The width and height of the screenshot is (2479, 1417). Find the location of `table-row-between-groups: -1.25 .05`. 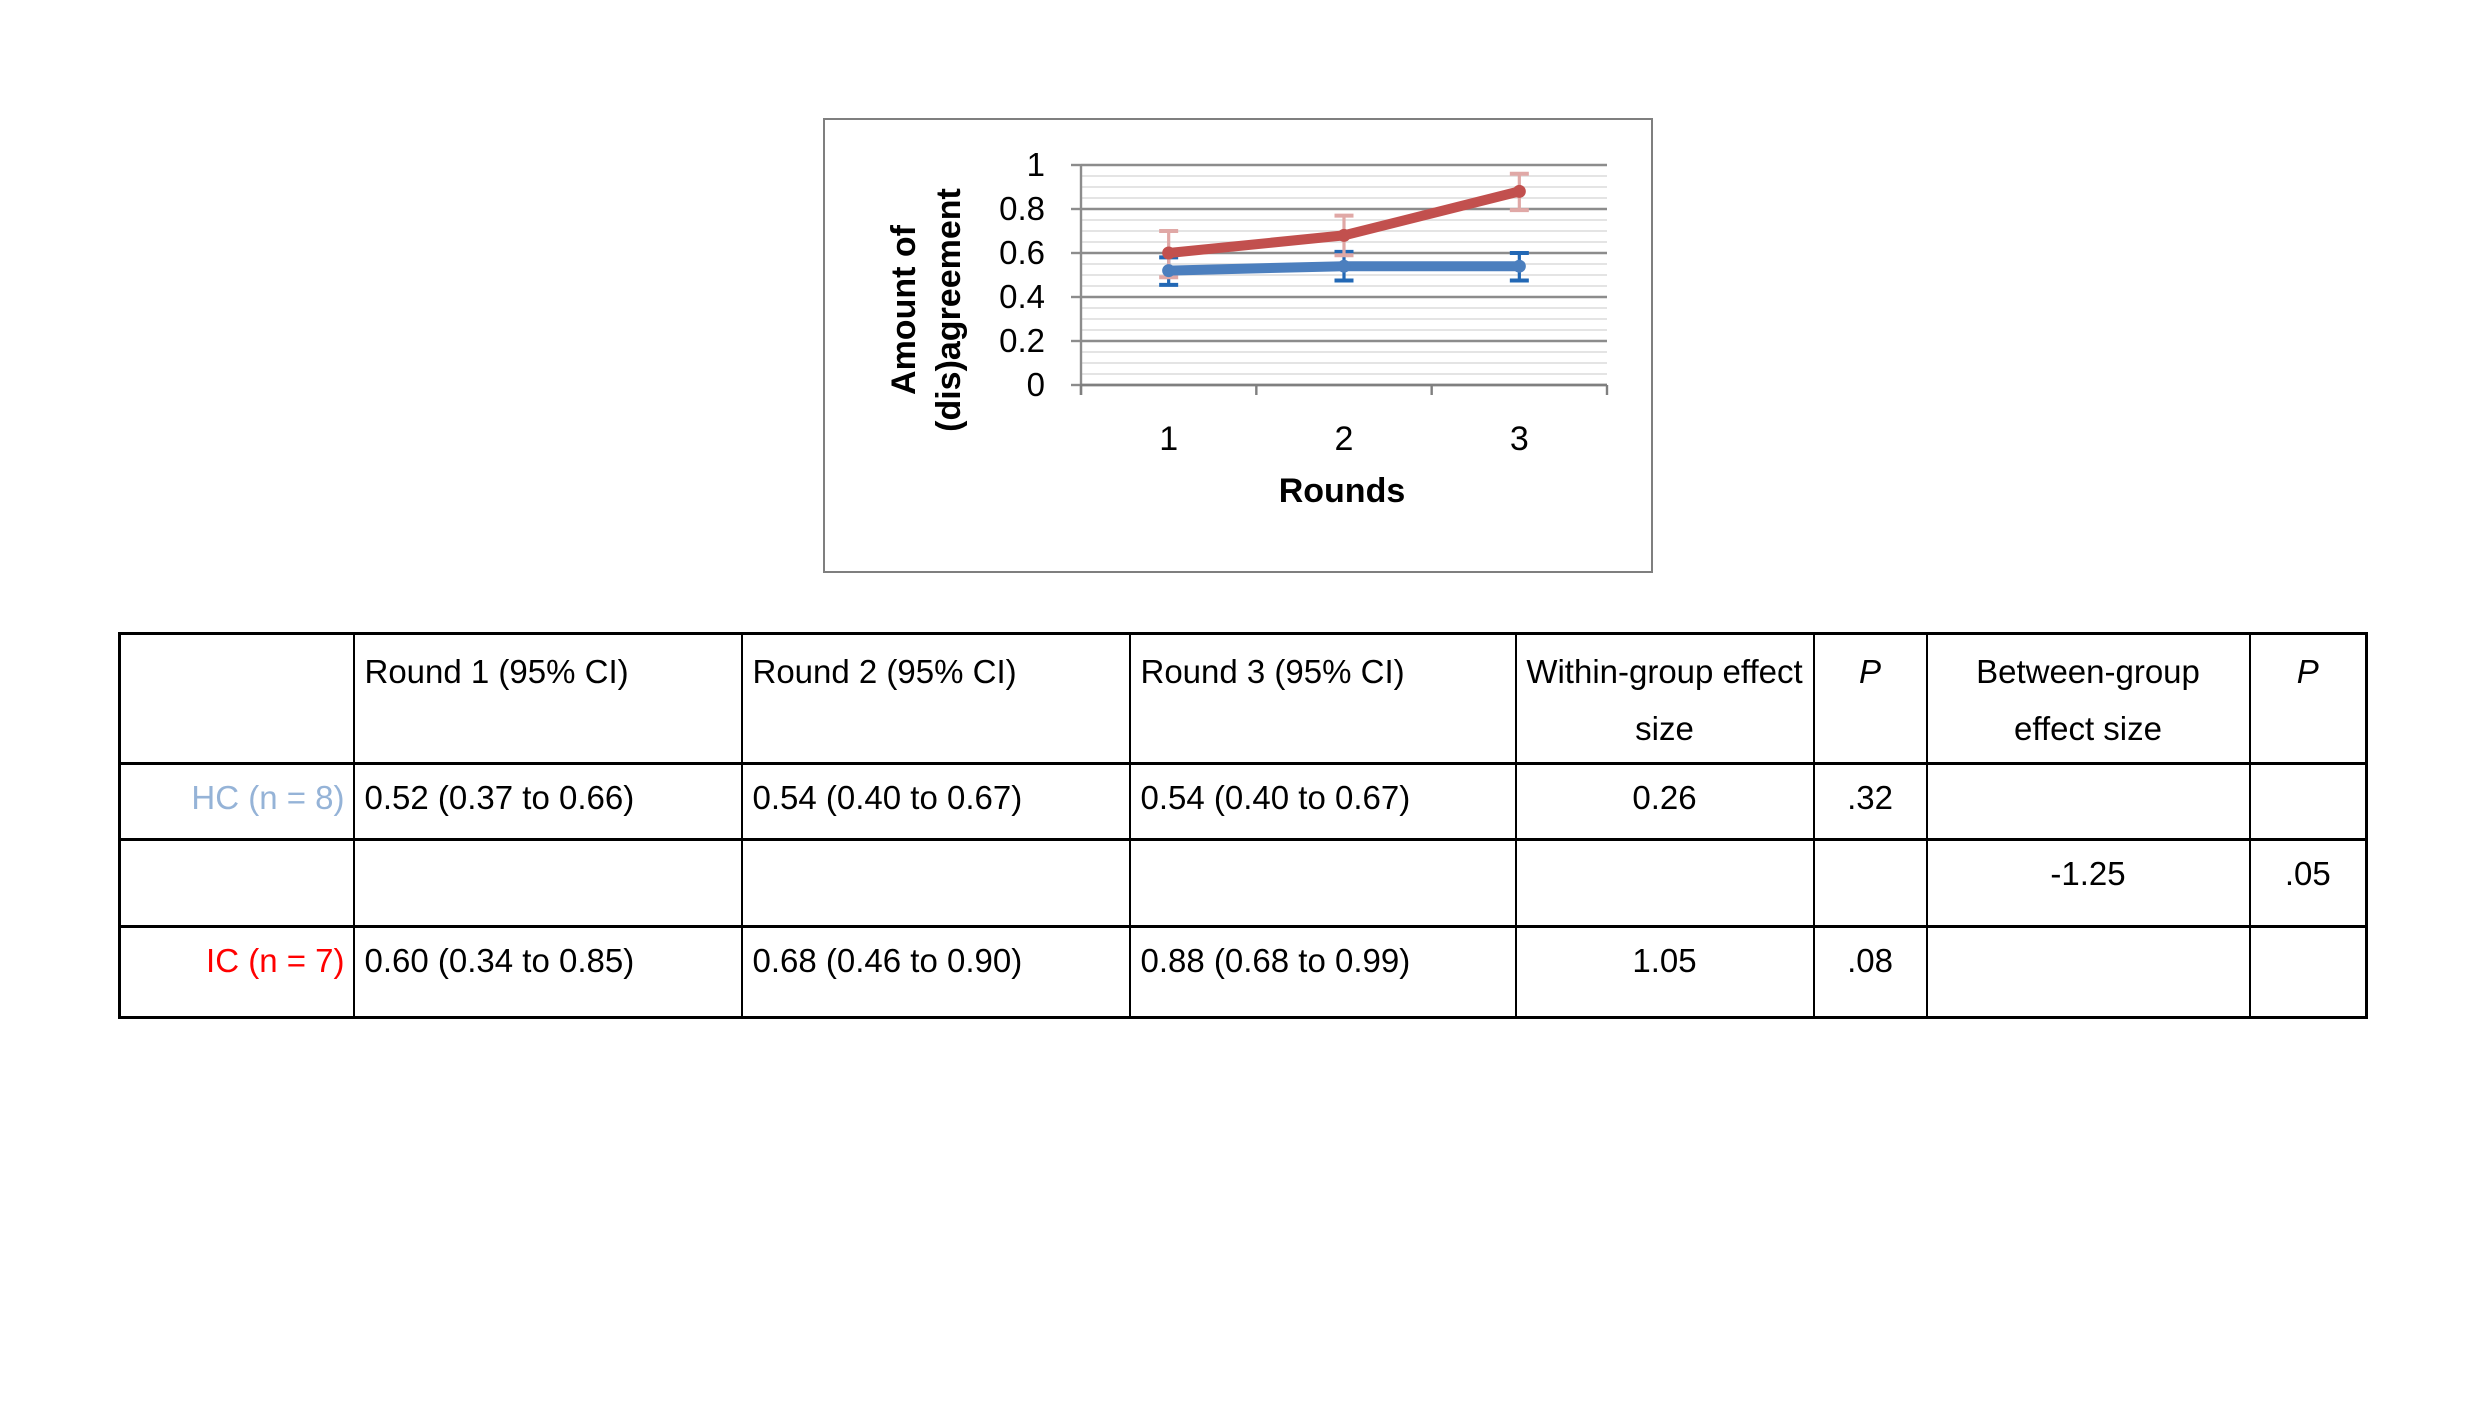

table-row-between-groups: -1.25 .05 is located at coordinates (1243, 883).